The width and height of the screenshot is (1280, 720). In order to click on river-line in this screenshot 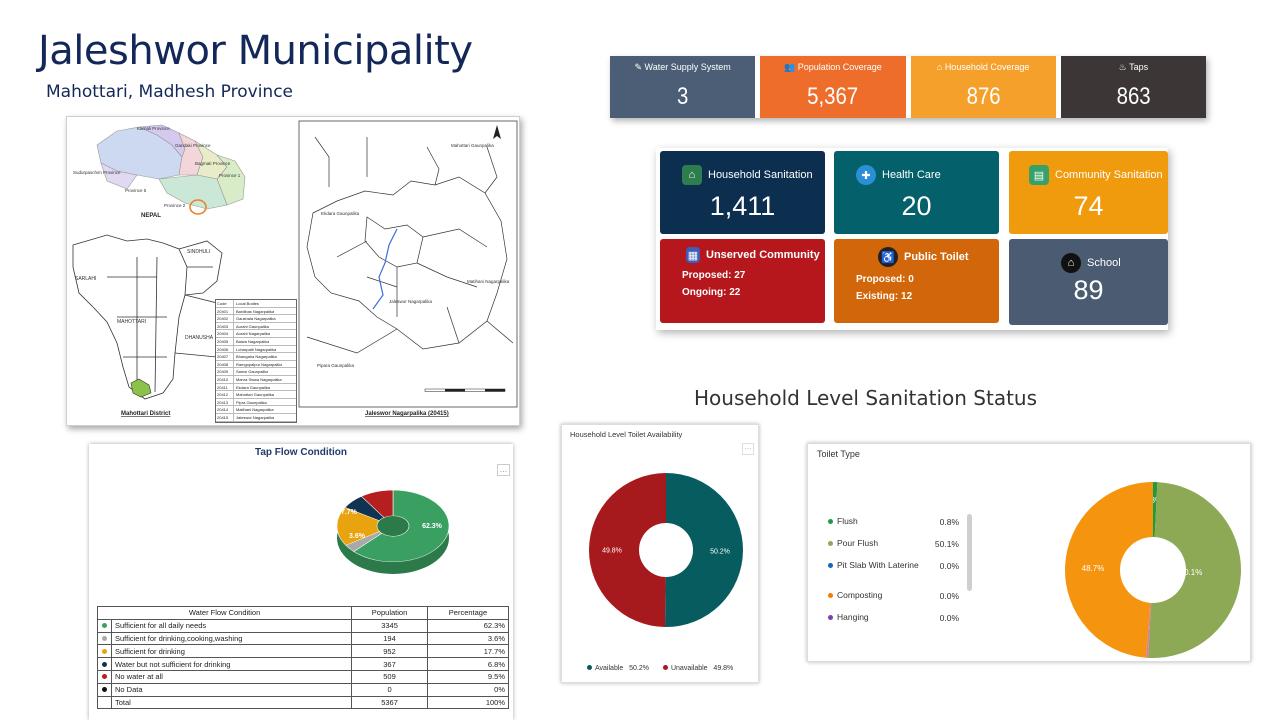, I will do `click(385, 269)`.